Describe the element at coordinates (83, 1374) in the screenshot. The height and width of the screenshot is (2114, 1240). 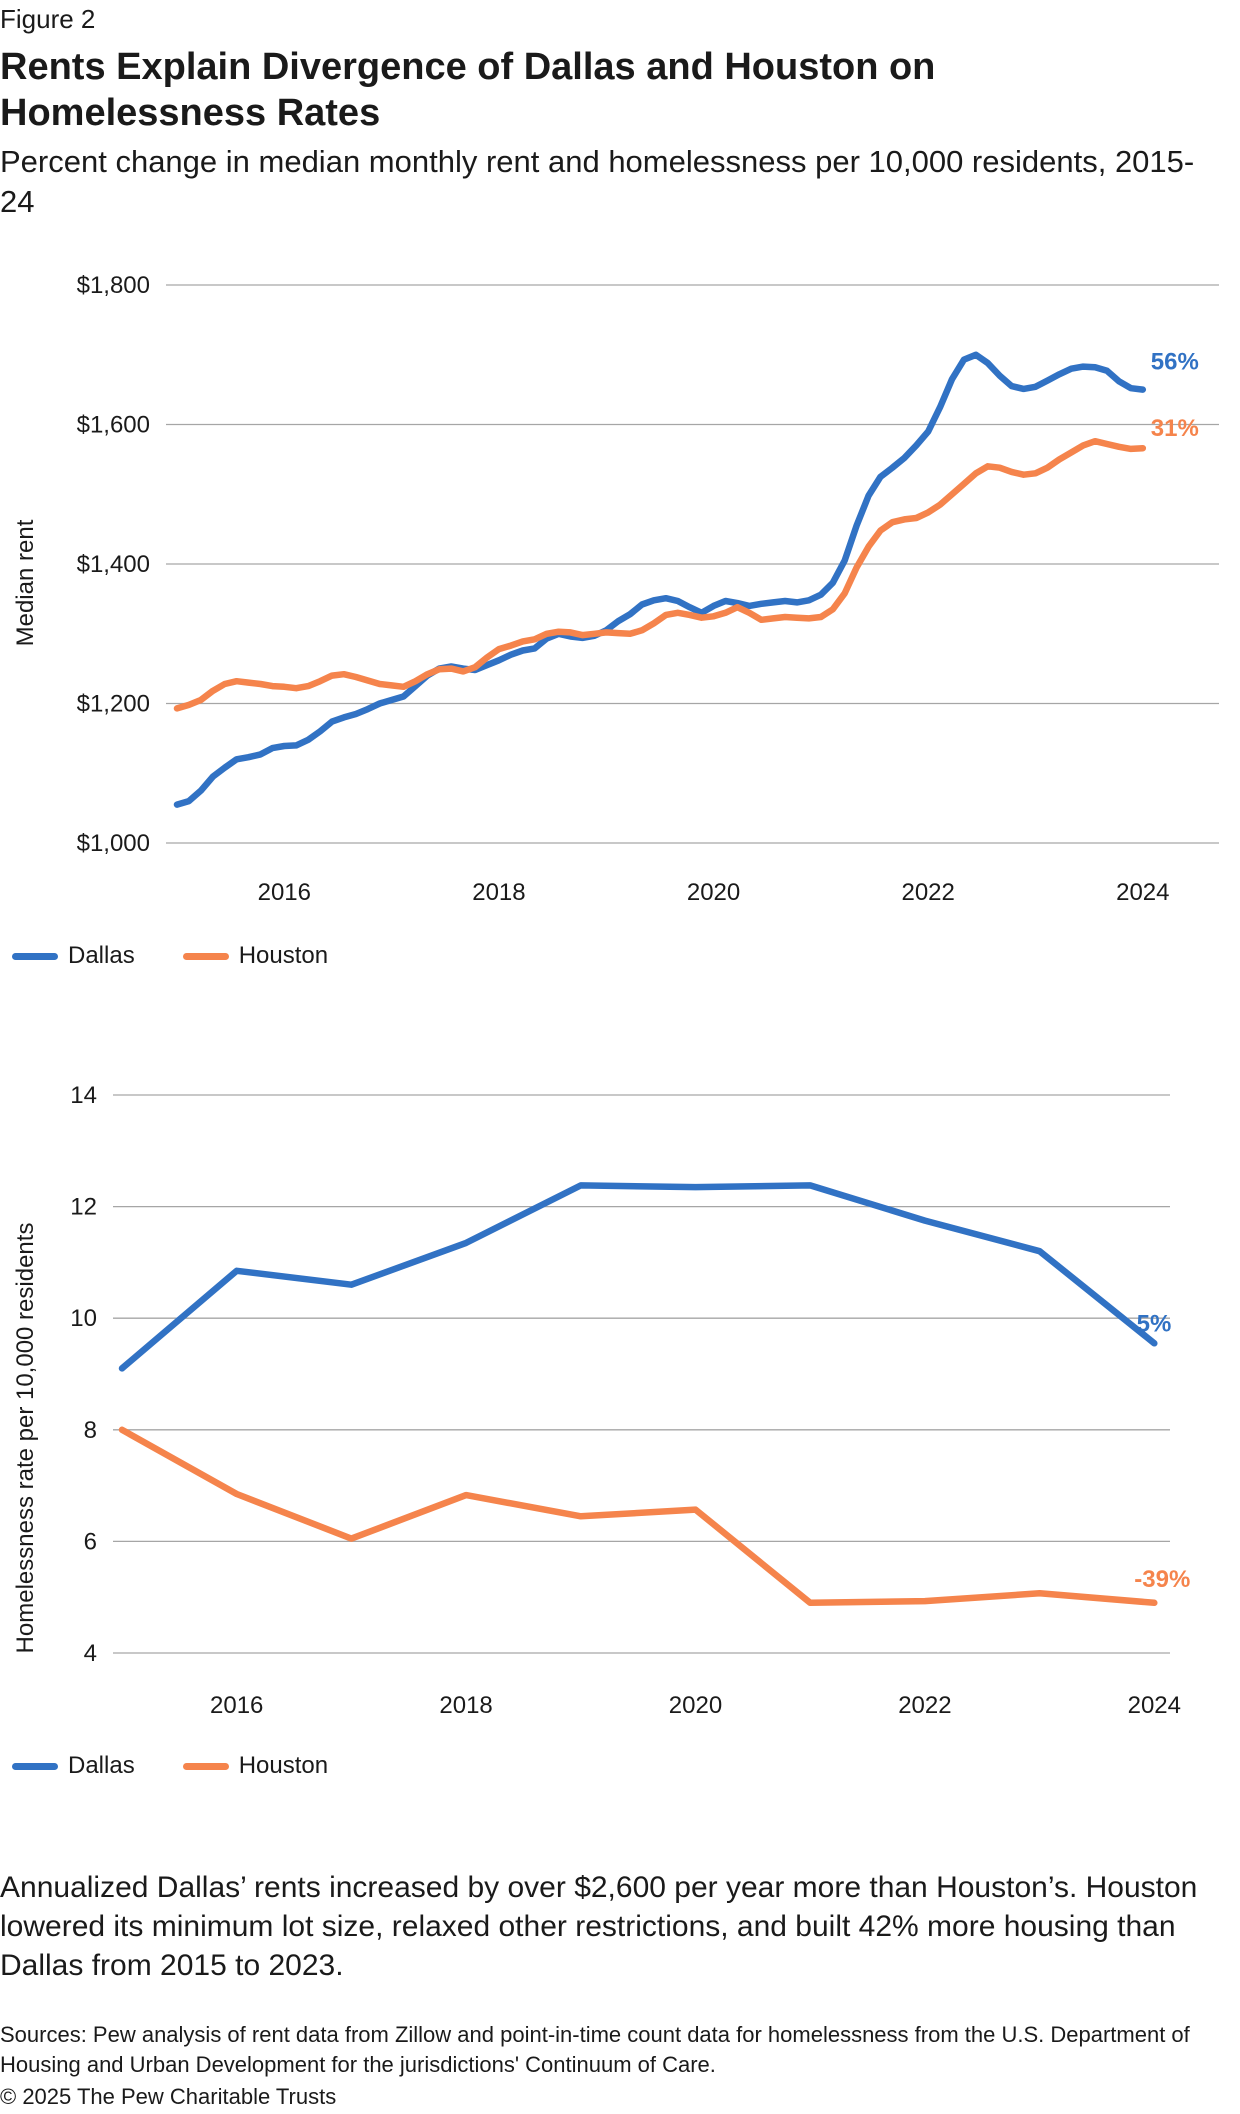
I see `homelessness-y-tick-labels: 4 6 8 10 12 14` at that location.